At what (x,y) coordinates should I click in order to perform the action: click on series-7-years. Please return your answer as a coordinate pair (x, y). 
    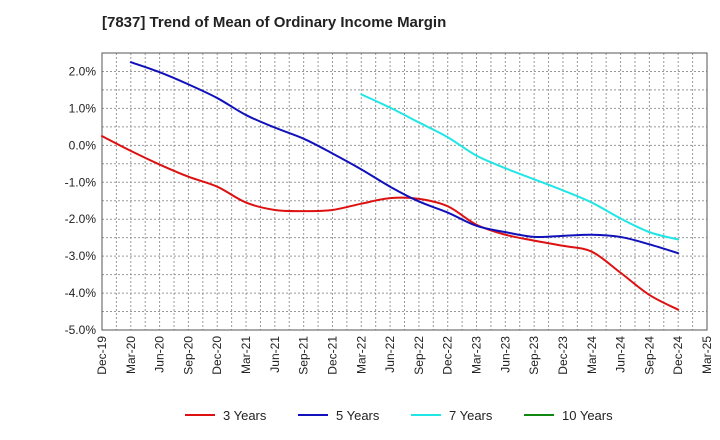
    Looking at the image, I should click on (520, 167).